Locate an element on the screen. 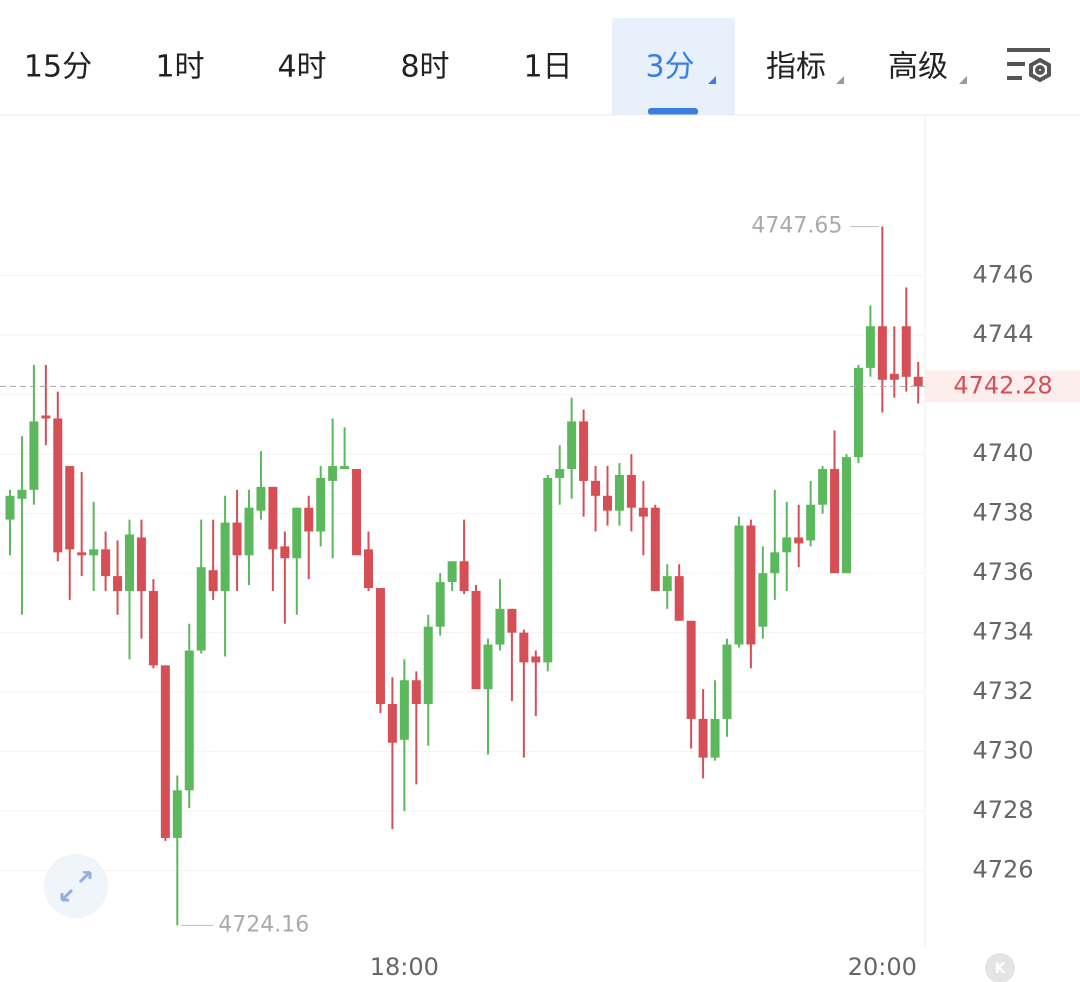 This screenshot has height=982, width=1080. last-price-bg is located at coordinates (1002, 386).